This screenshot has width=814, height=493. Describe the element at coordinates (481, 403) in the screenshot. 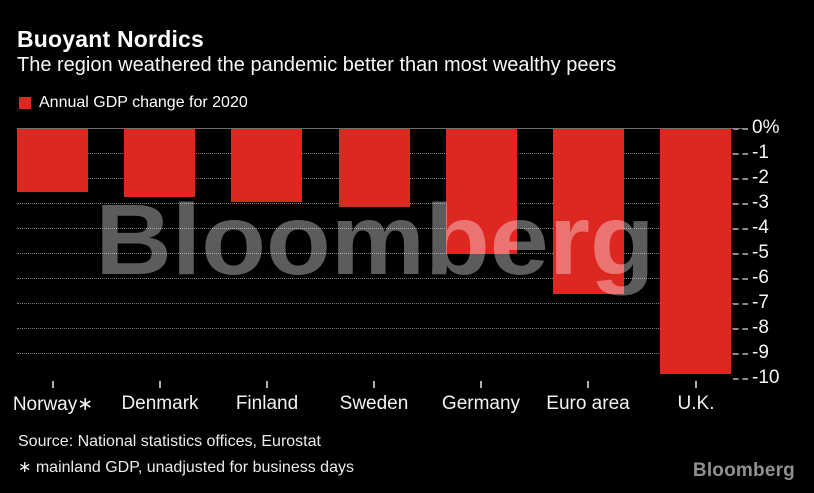

I see `x-axis-label: Germany` at that location.